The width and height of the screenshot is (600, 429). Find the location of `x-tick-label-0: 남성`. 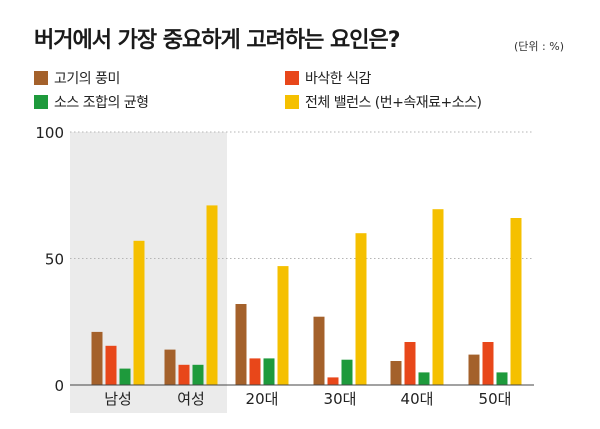

x-tick-label-0: 남성 is located at coordinates (118, 399).